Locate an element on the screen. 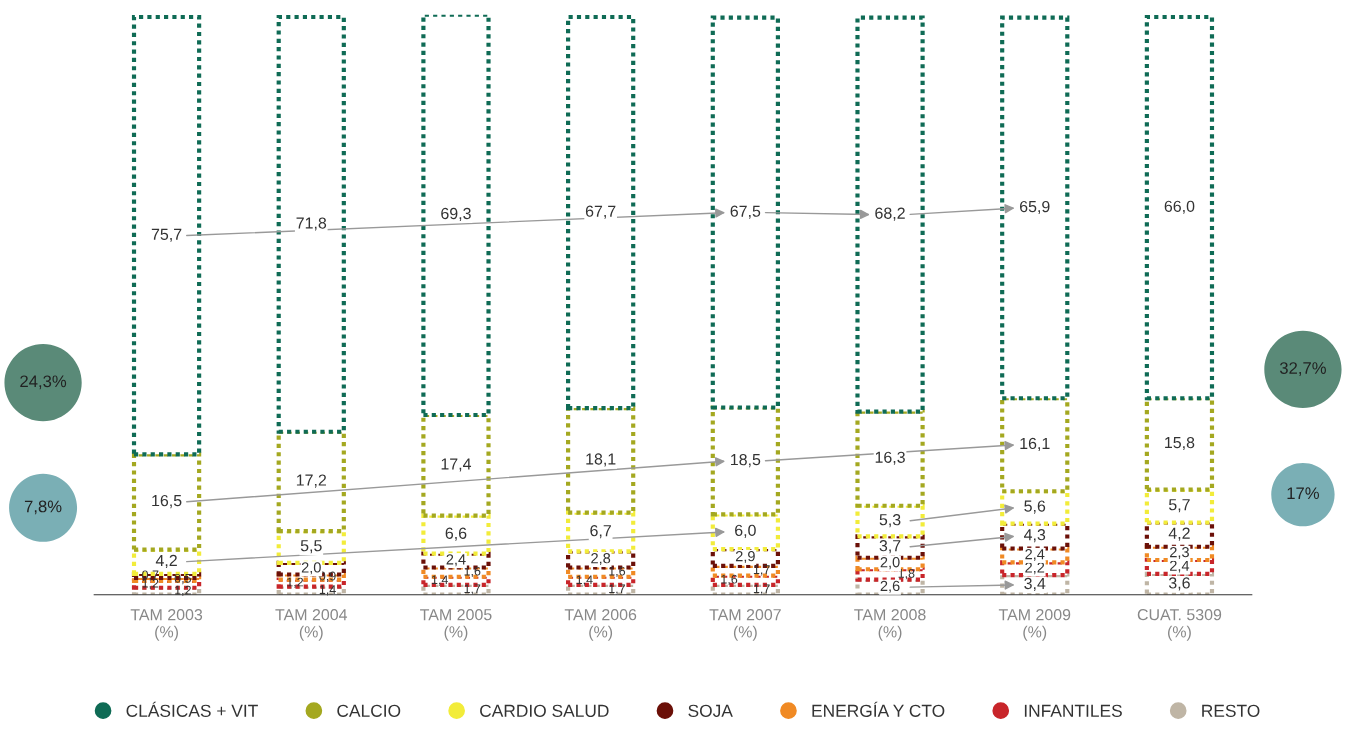 The height and width of the screenshot is (736, 1346). data-label: 2,3 is located at coordinates (1179, 553).